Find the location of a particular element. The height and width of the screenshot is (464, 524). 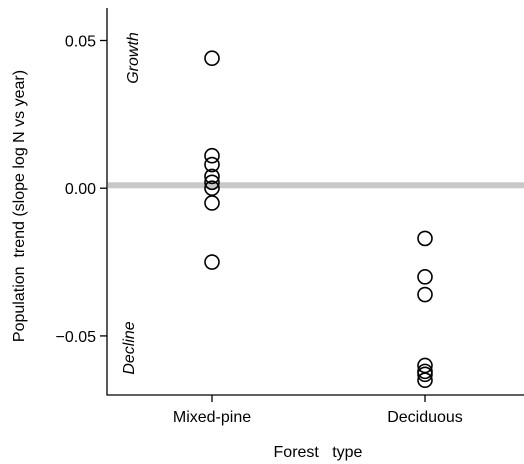

y-tick-label: 0.00 is located at coordinates (80, 189).